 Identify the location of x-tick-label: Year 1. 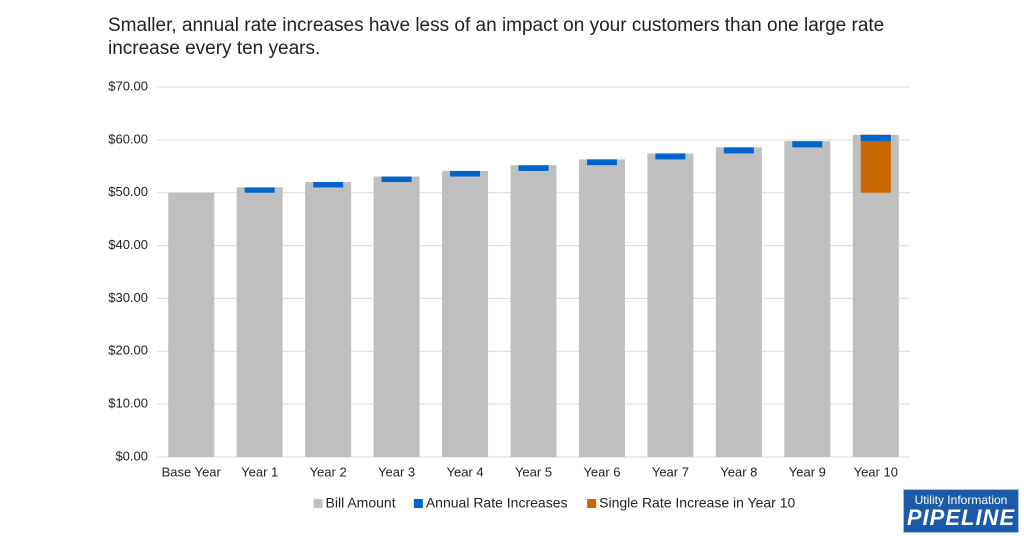
(259, 471).